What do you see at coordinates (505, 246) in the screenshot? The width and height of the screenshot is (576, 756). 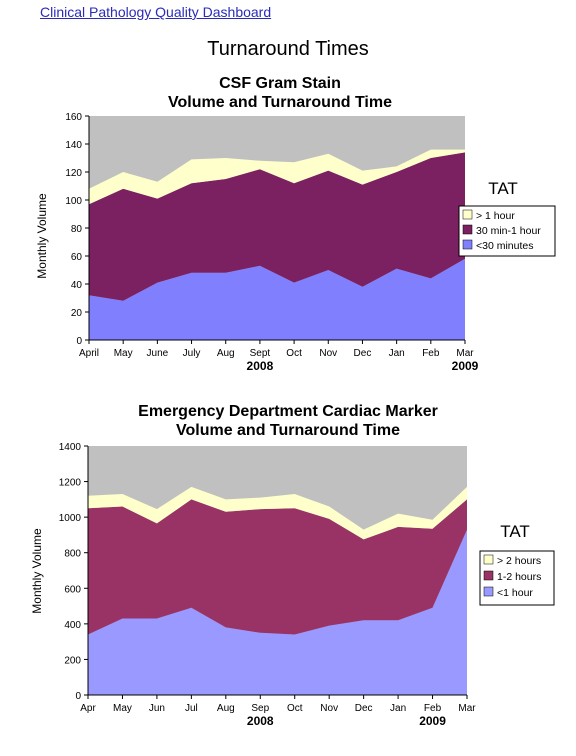 I see `legend-label: <30 minutes` at bounding box center [505, 246].